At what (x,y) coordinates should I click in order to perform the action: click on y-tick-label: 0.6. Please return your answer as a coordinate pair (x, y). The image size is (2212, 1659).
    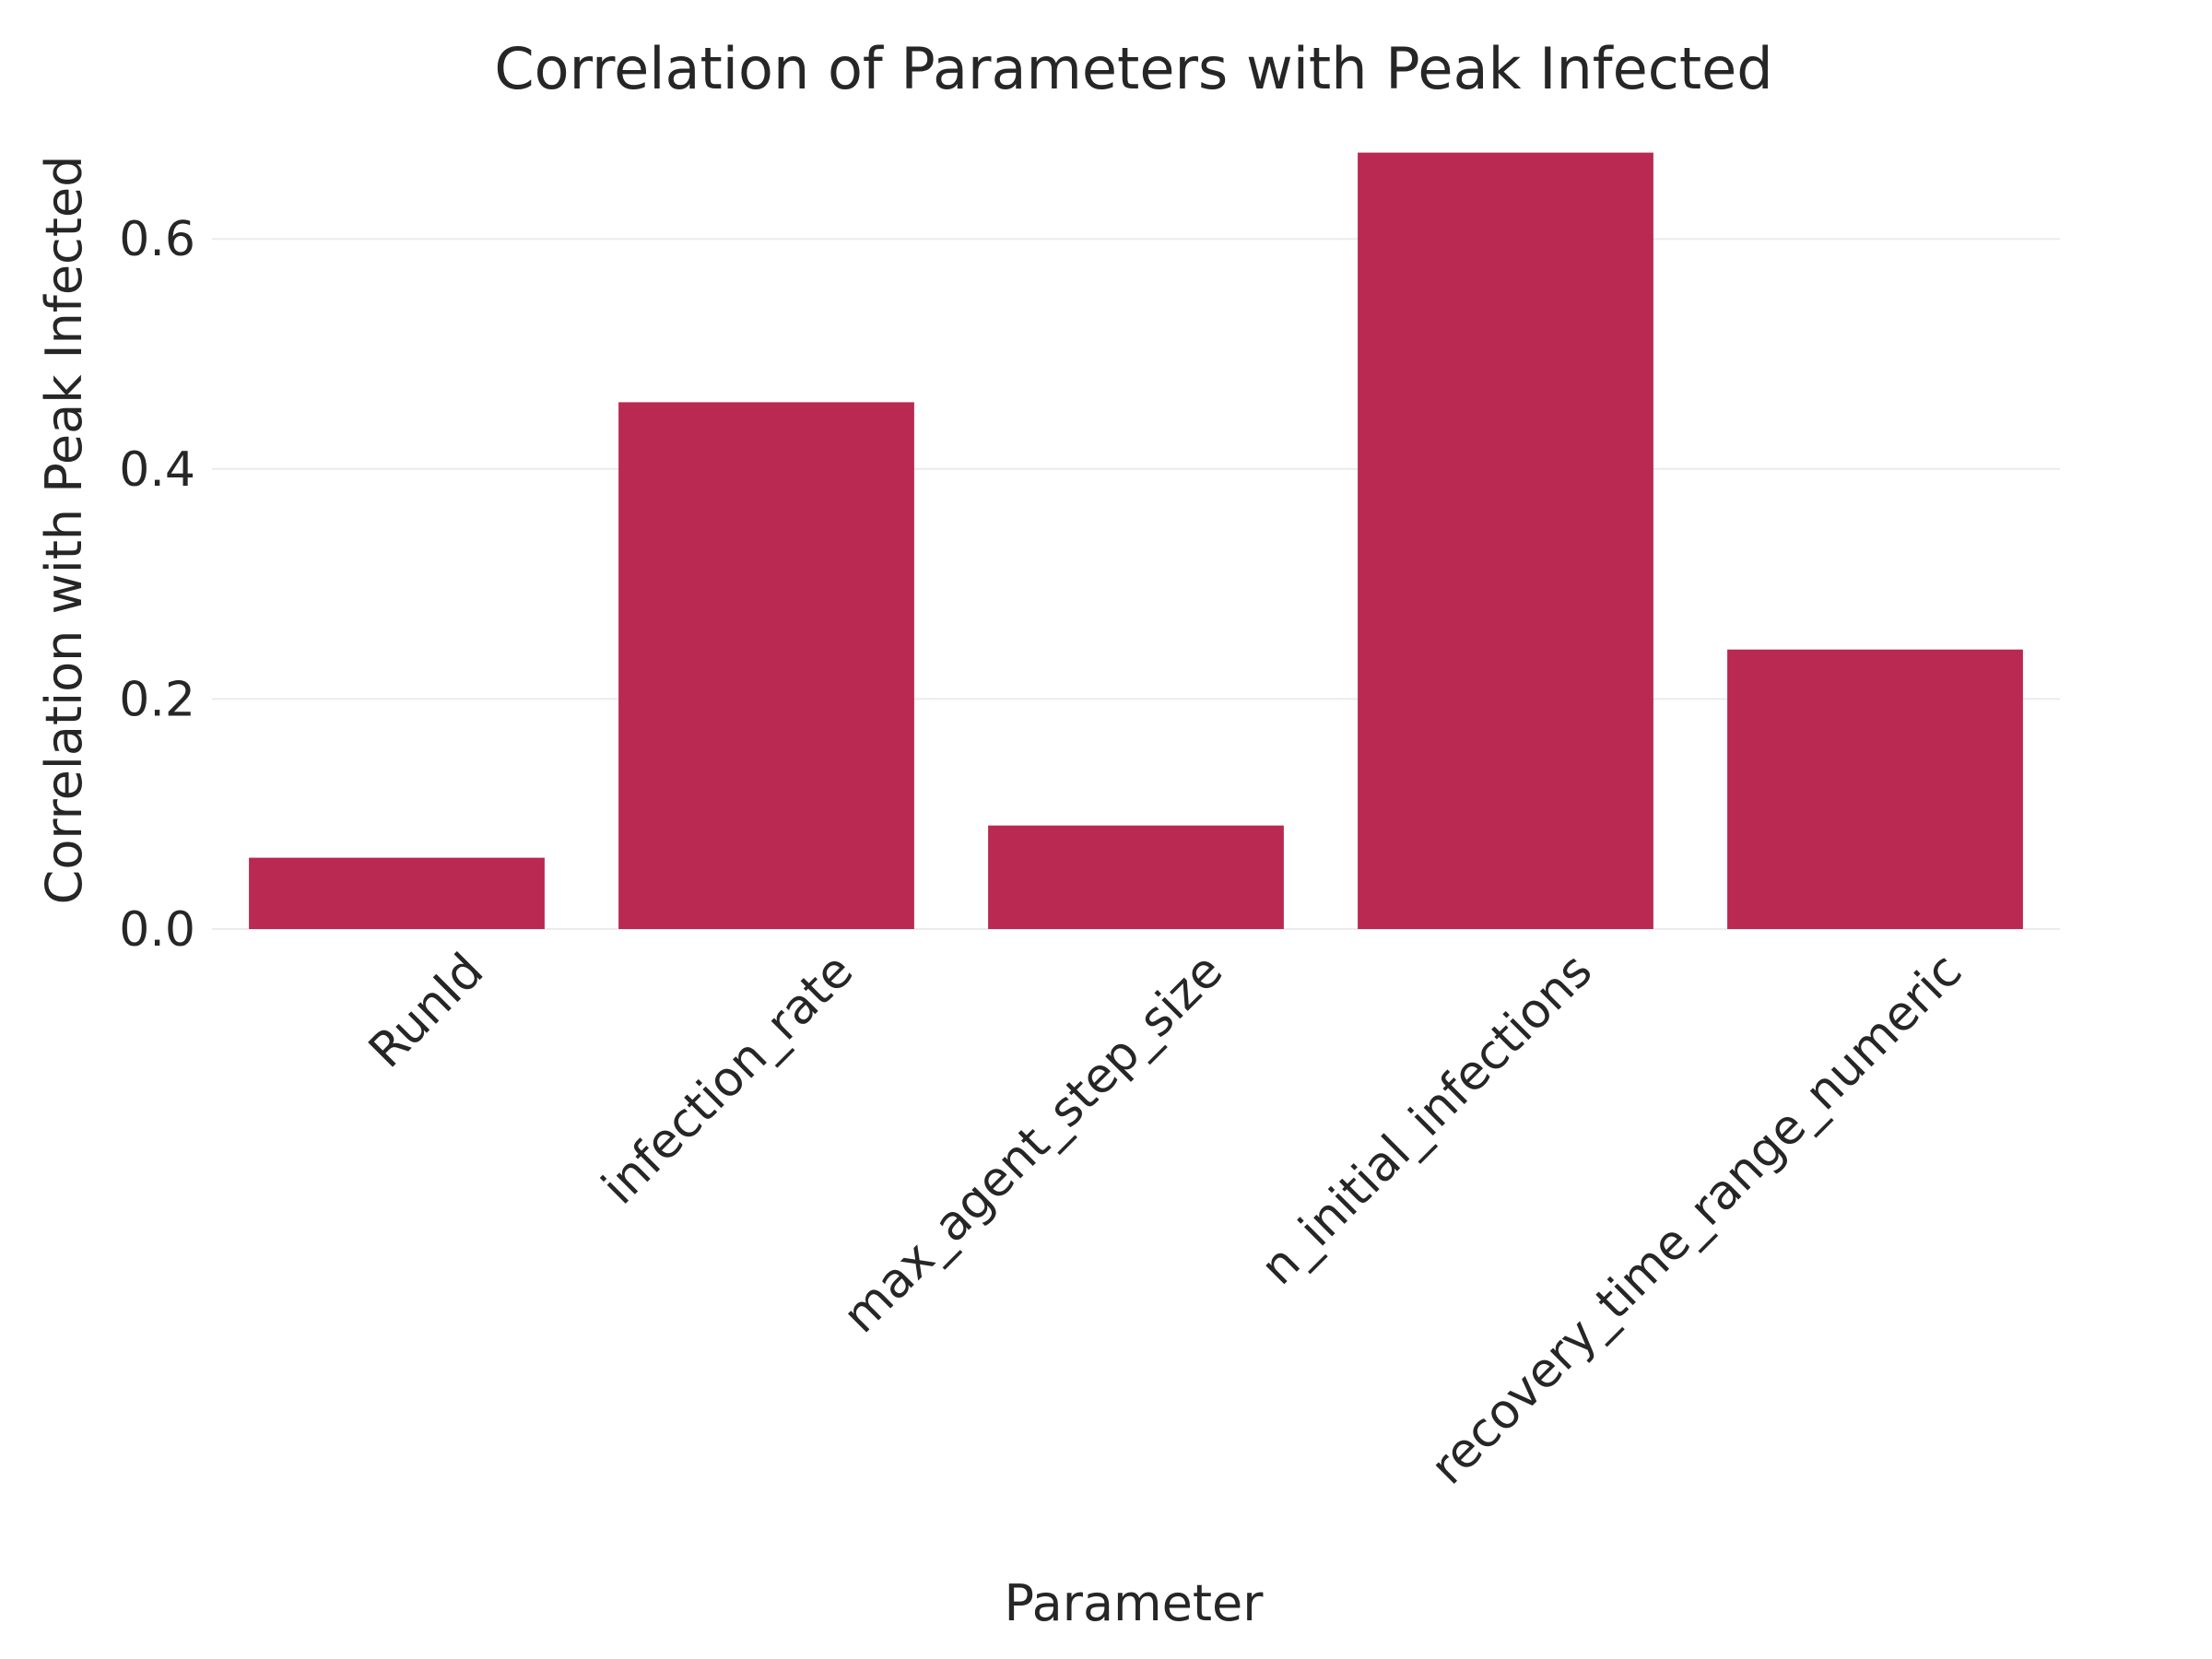
    Looking at the image, I should click on (157, 239).